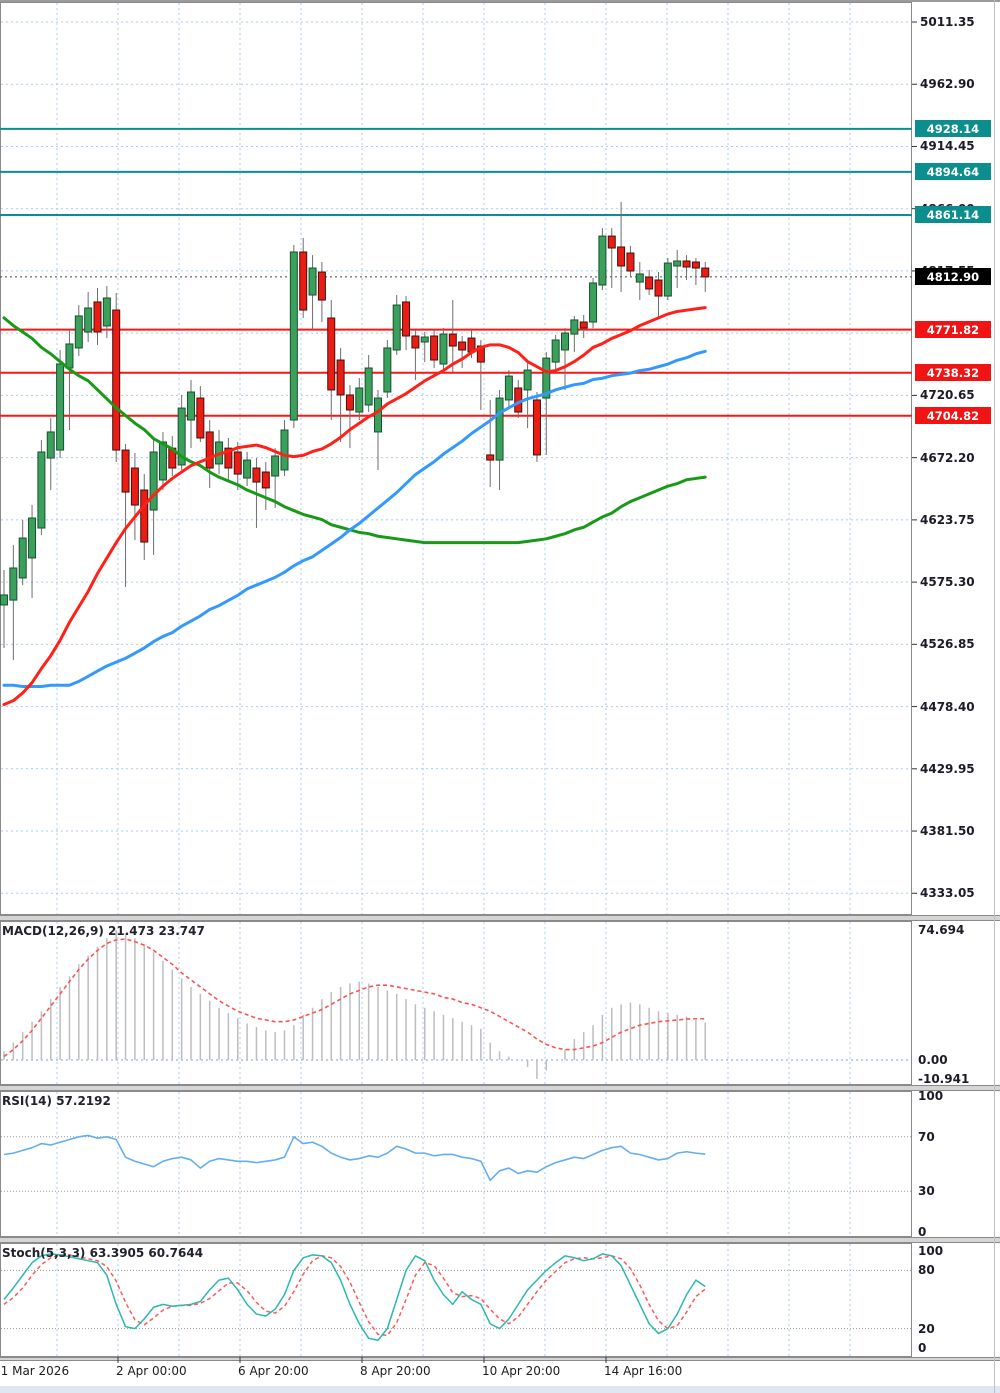 Image resolution: width=1000 pixels, height=1393 pixels. What do you see at coordinates (953, 215) in the screenshot?
I see `resistance-badge: 4861.14` at bounding box center [953, 215].